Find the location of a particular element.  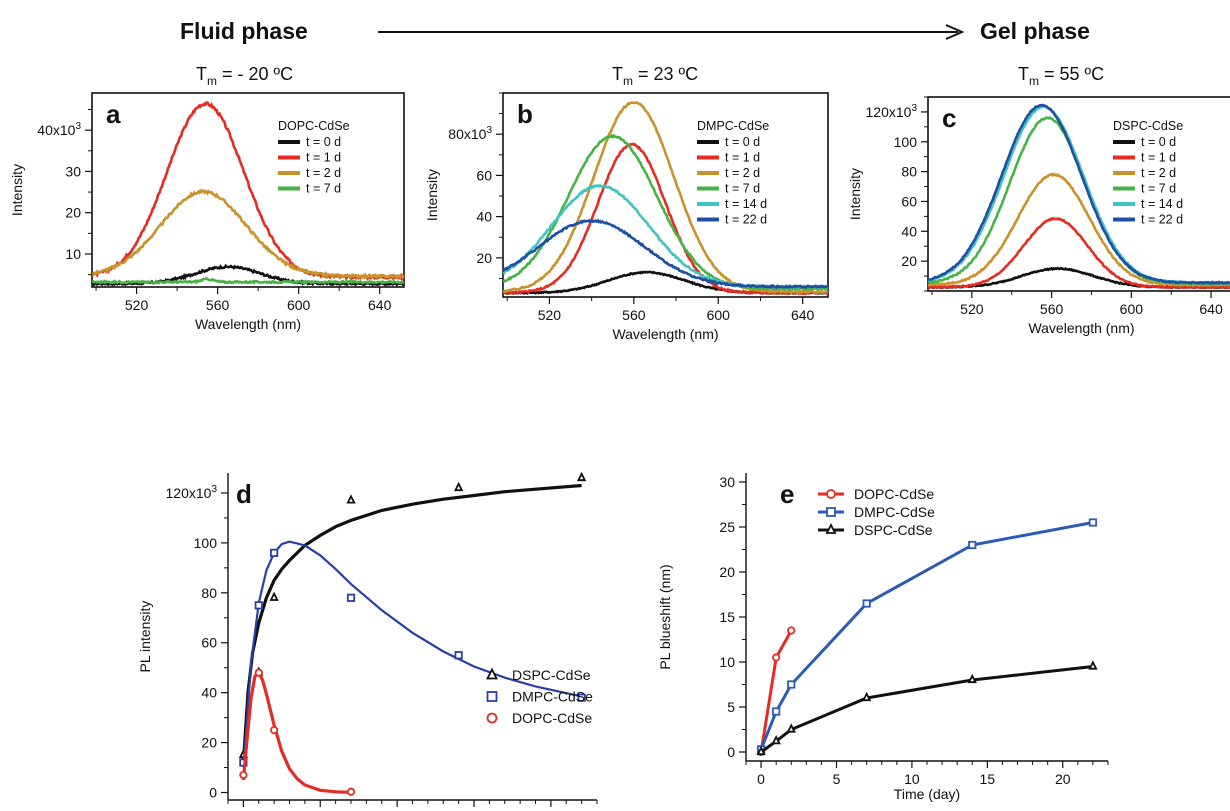

x-tick-label: 0 is located at coordinates (761, 779).